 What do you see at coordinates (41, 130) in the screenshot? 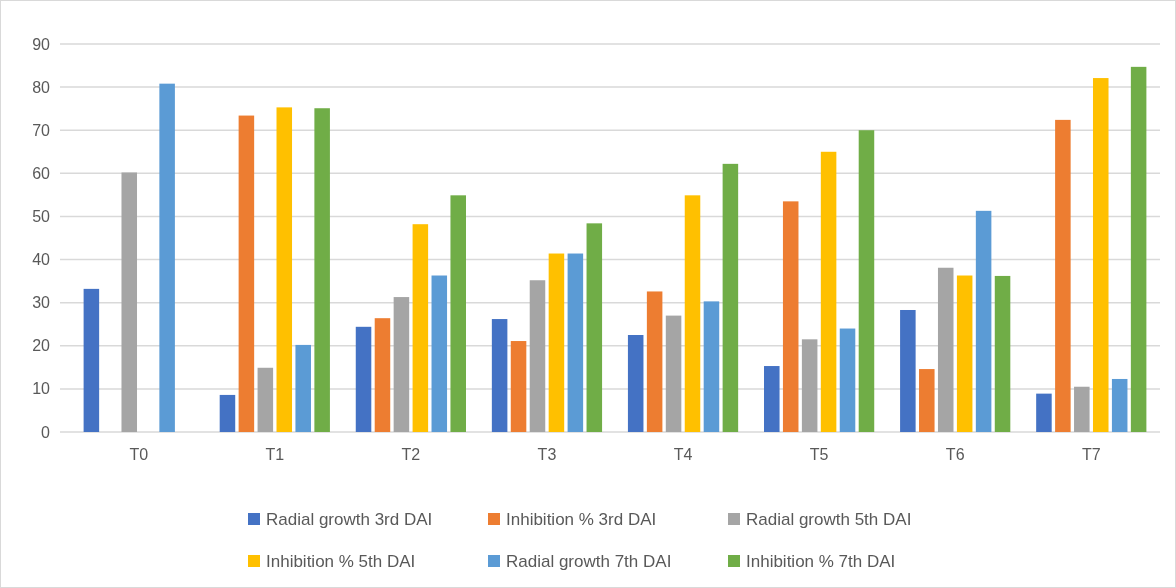
I see `y-tick-label: 70` at bounding box center [41, 130].